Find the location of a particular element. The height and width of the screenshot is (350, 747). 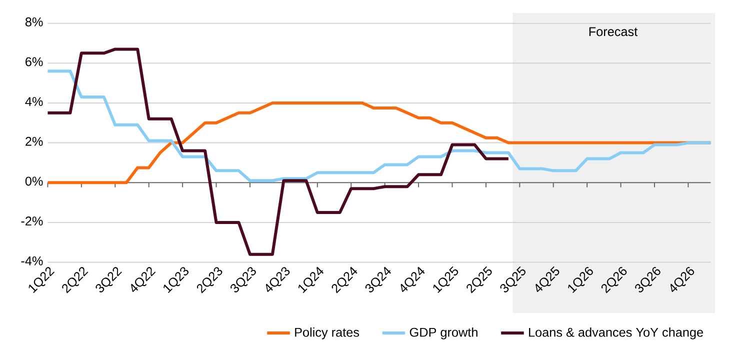

legend-label: Policy rates is located at coordinates (327, 333).